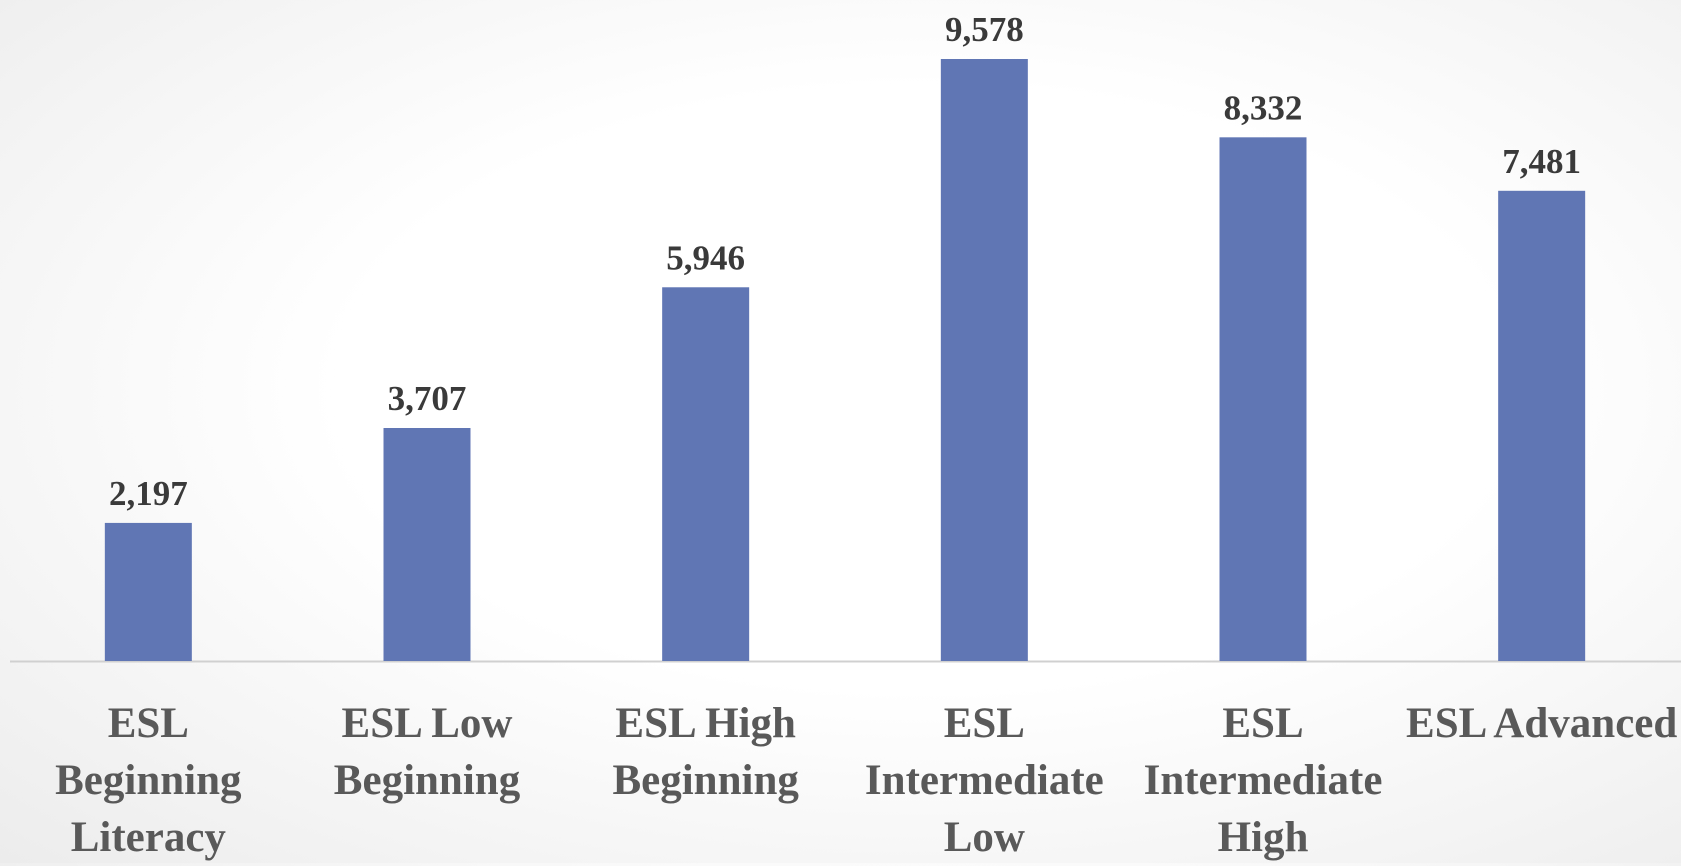 The image size is (1681, 866). I want to click on value-label: 2,197, so click(148, 493).